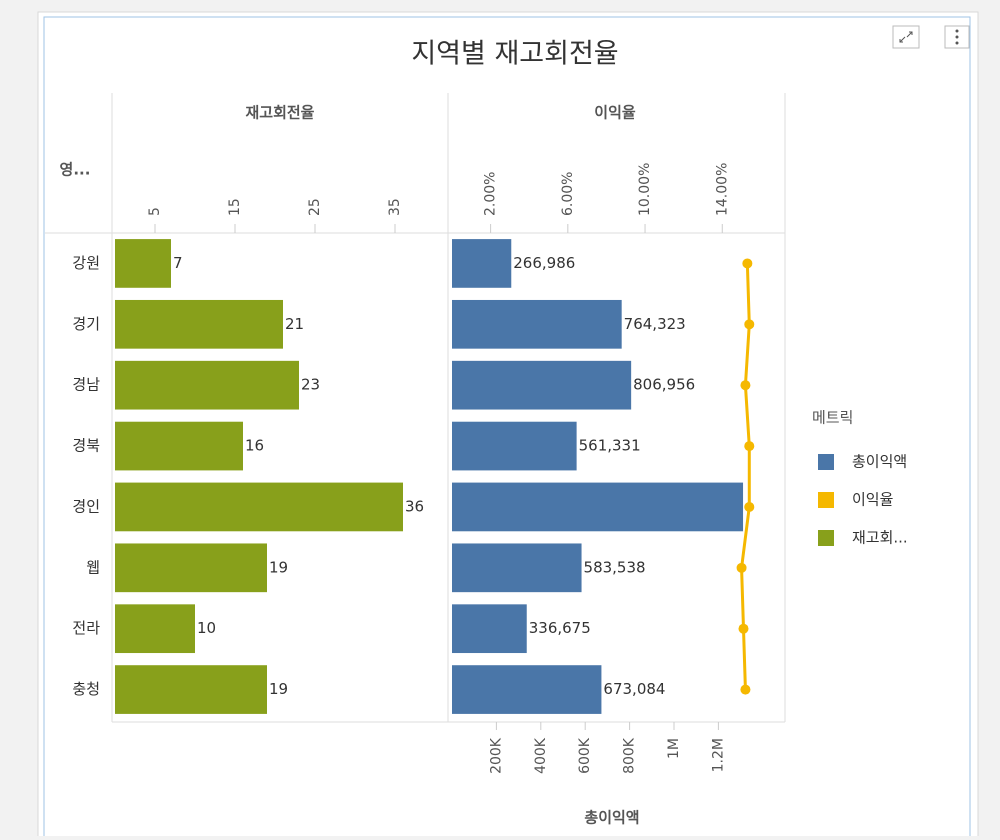 The height and width of the screenshot is (840, 1000). What do you see at coordinates (496, 755) in the screenshot?
I see `x-tick-label: 200K` at bounding box center [496, 755].